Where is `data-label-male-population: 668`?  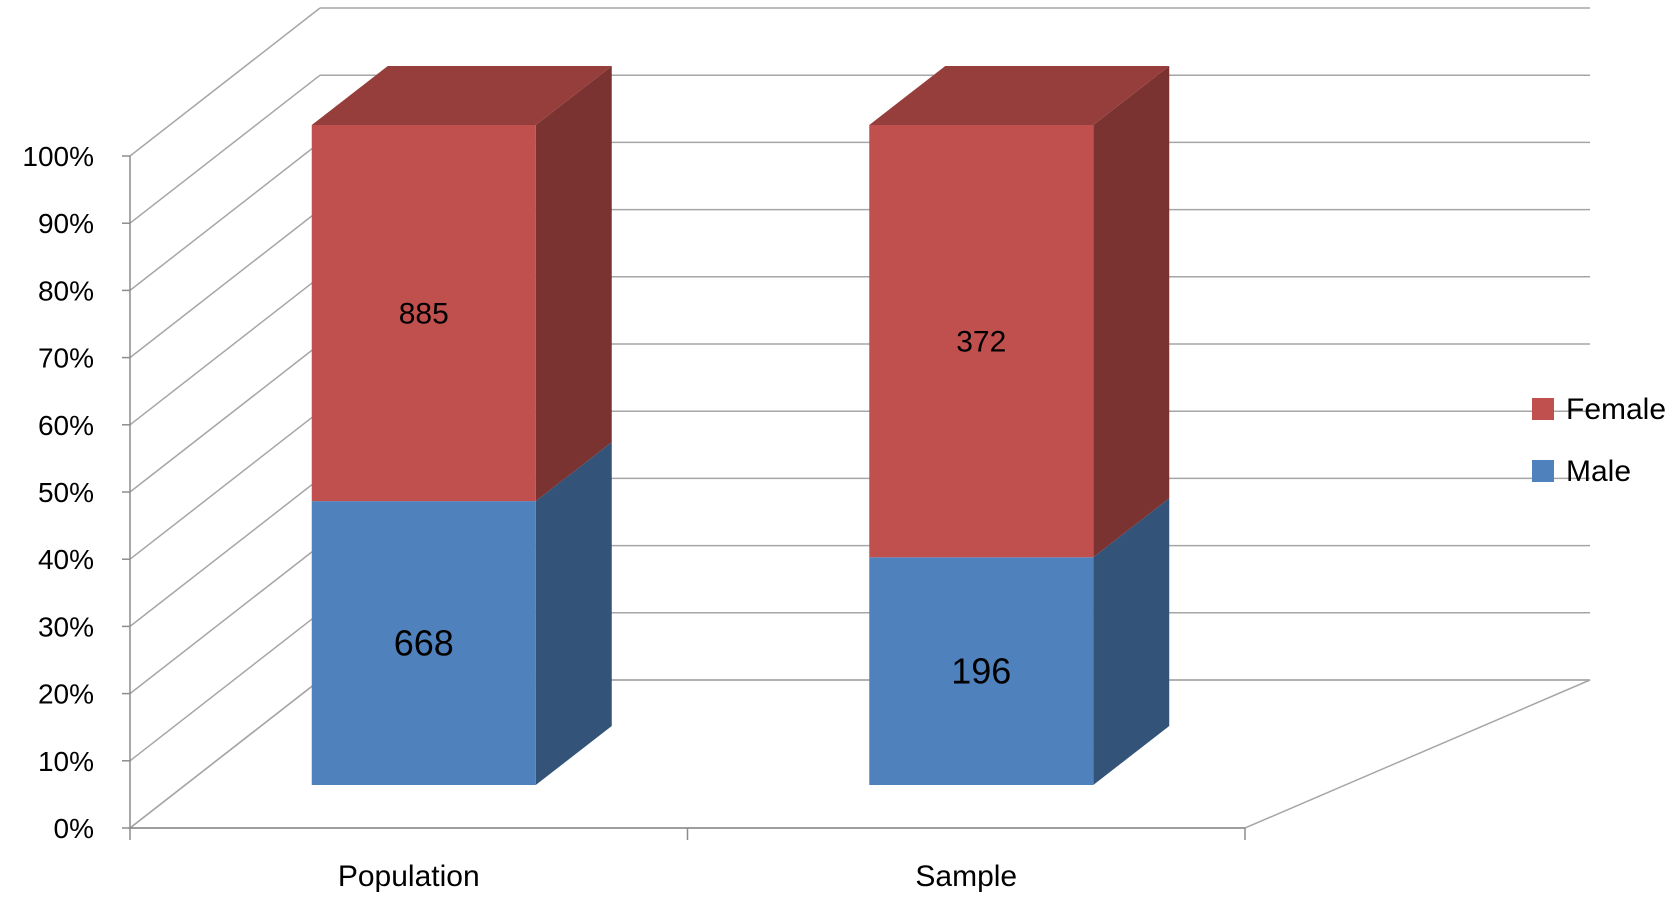 data-label-male-population: 668 is located at coordinates (424, 643).